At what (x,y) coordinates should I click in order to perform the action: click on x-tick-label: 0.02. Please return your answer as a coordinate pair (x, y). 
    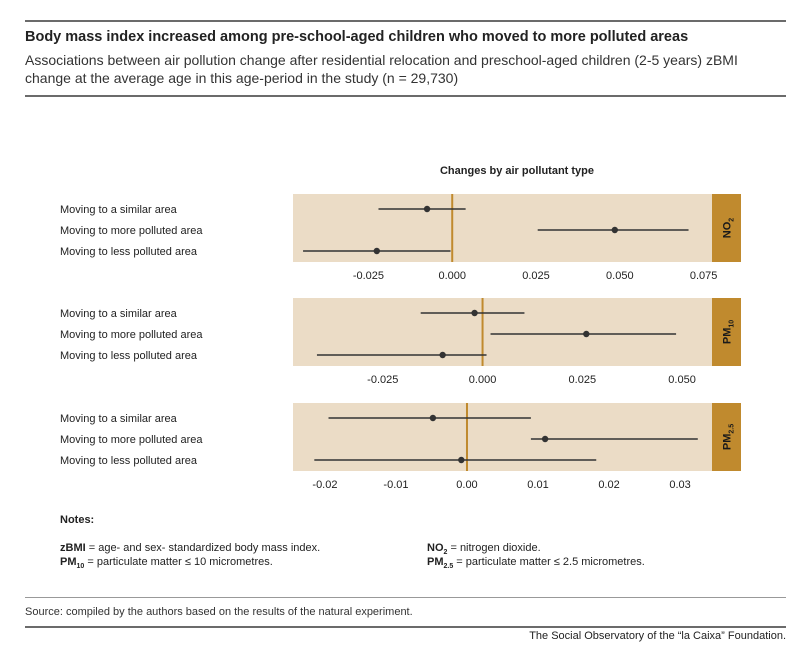
    Looking at the image, I should click on (608, 485).